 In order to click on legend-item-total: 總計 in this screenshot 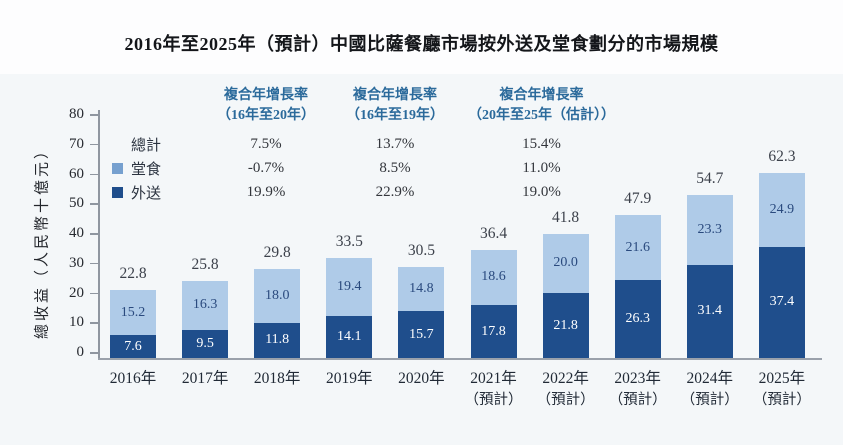, I will do `click(154, 144)`.